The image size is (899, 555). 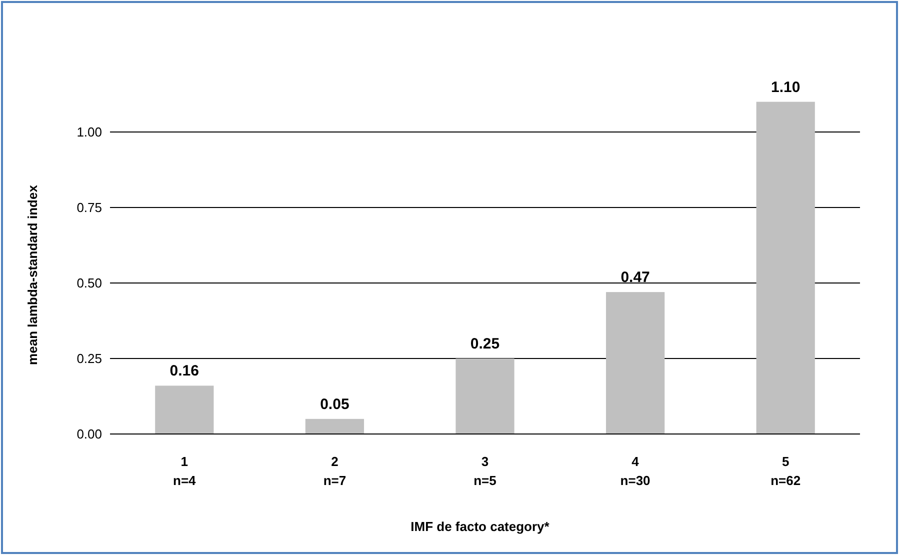 I want to click on y-tick-label: 0.00, so click(x=89, y=434).